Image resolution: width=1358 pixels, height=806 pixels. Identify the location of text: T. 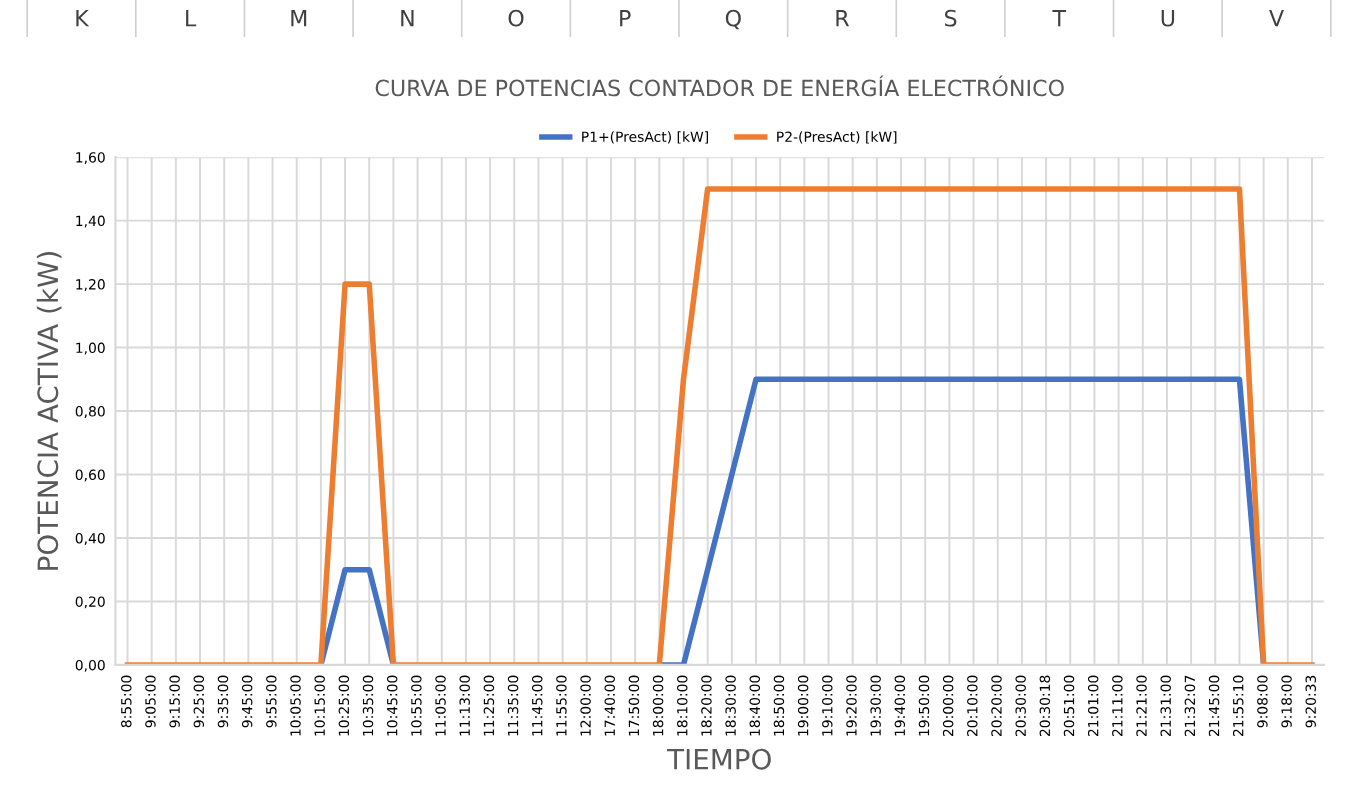
(1059, 18).